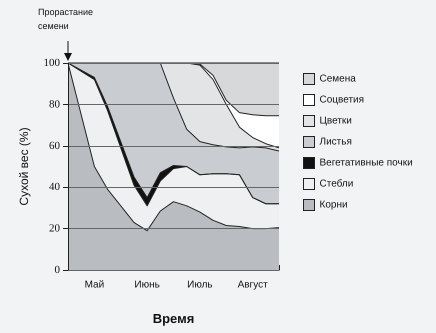 This screenshot has width=436, height=333. Describe the element at coordinates (338, 79) in the screenshot. I see `legend-label: Семена` at that location.